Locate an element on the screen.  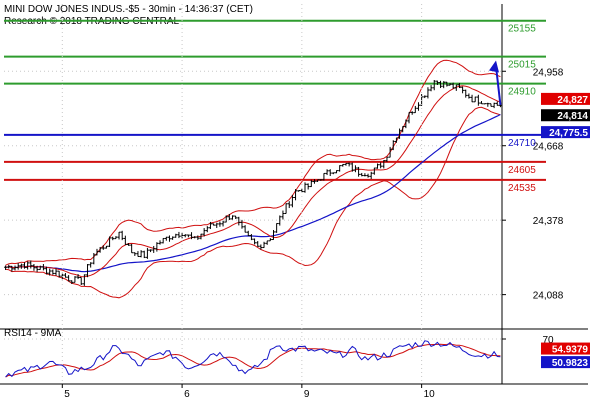
level-label: 24710 is located at coordinates (522, 143).